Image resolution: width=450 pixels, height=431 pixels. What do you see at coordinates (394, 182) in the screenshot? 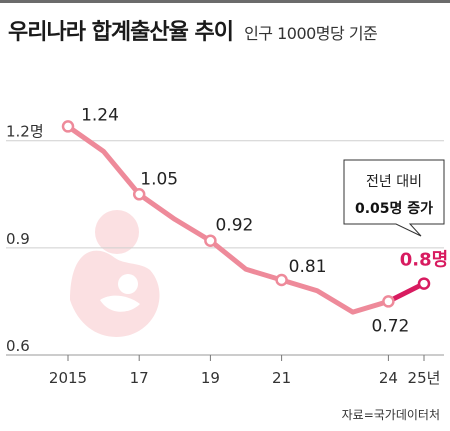
I see `annotation-line1: 전년 대비` at bounding box center [394, 182].